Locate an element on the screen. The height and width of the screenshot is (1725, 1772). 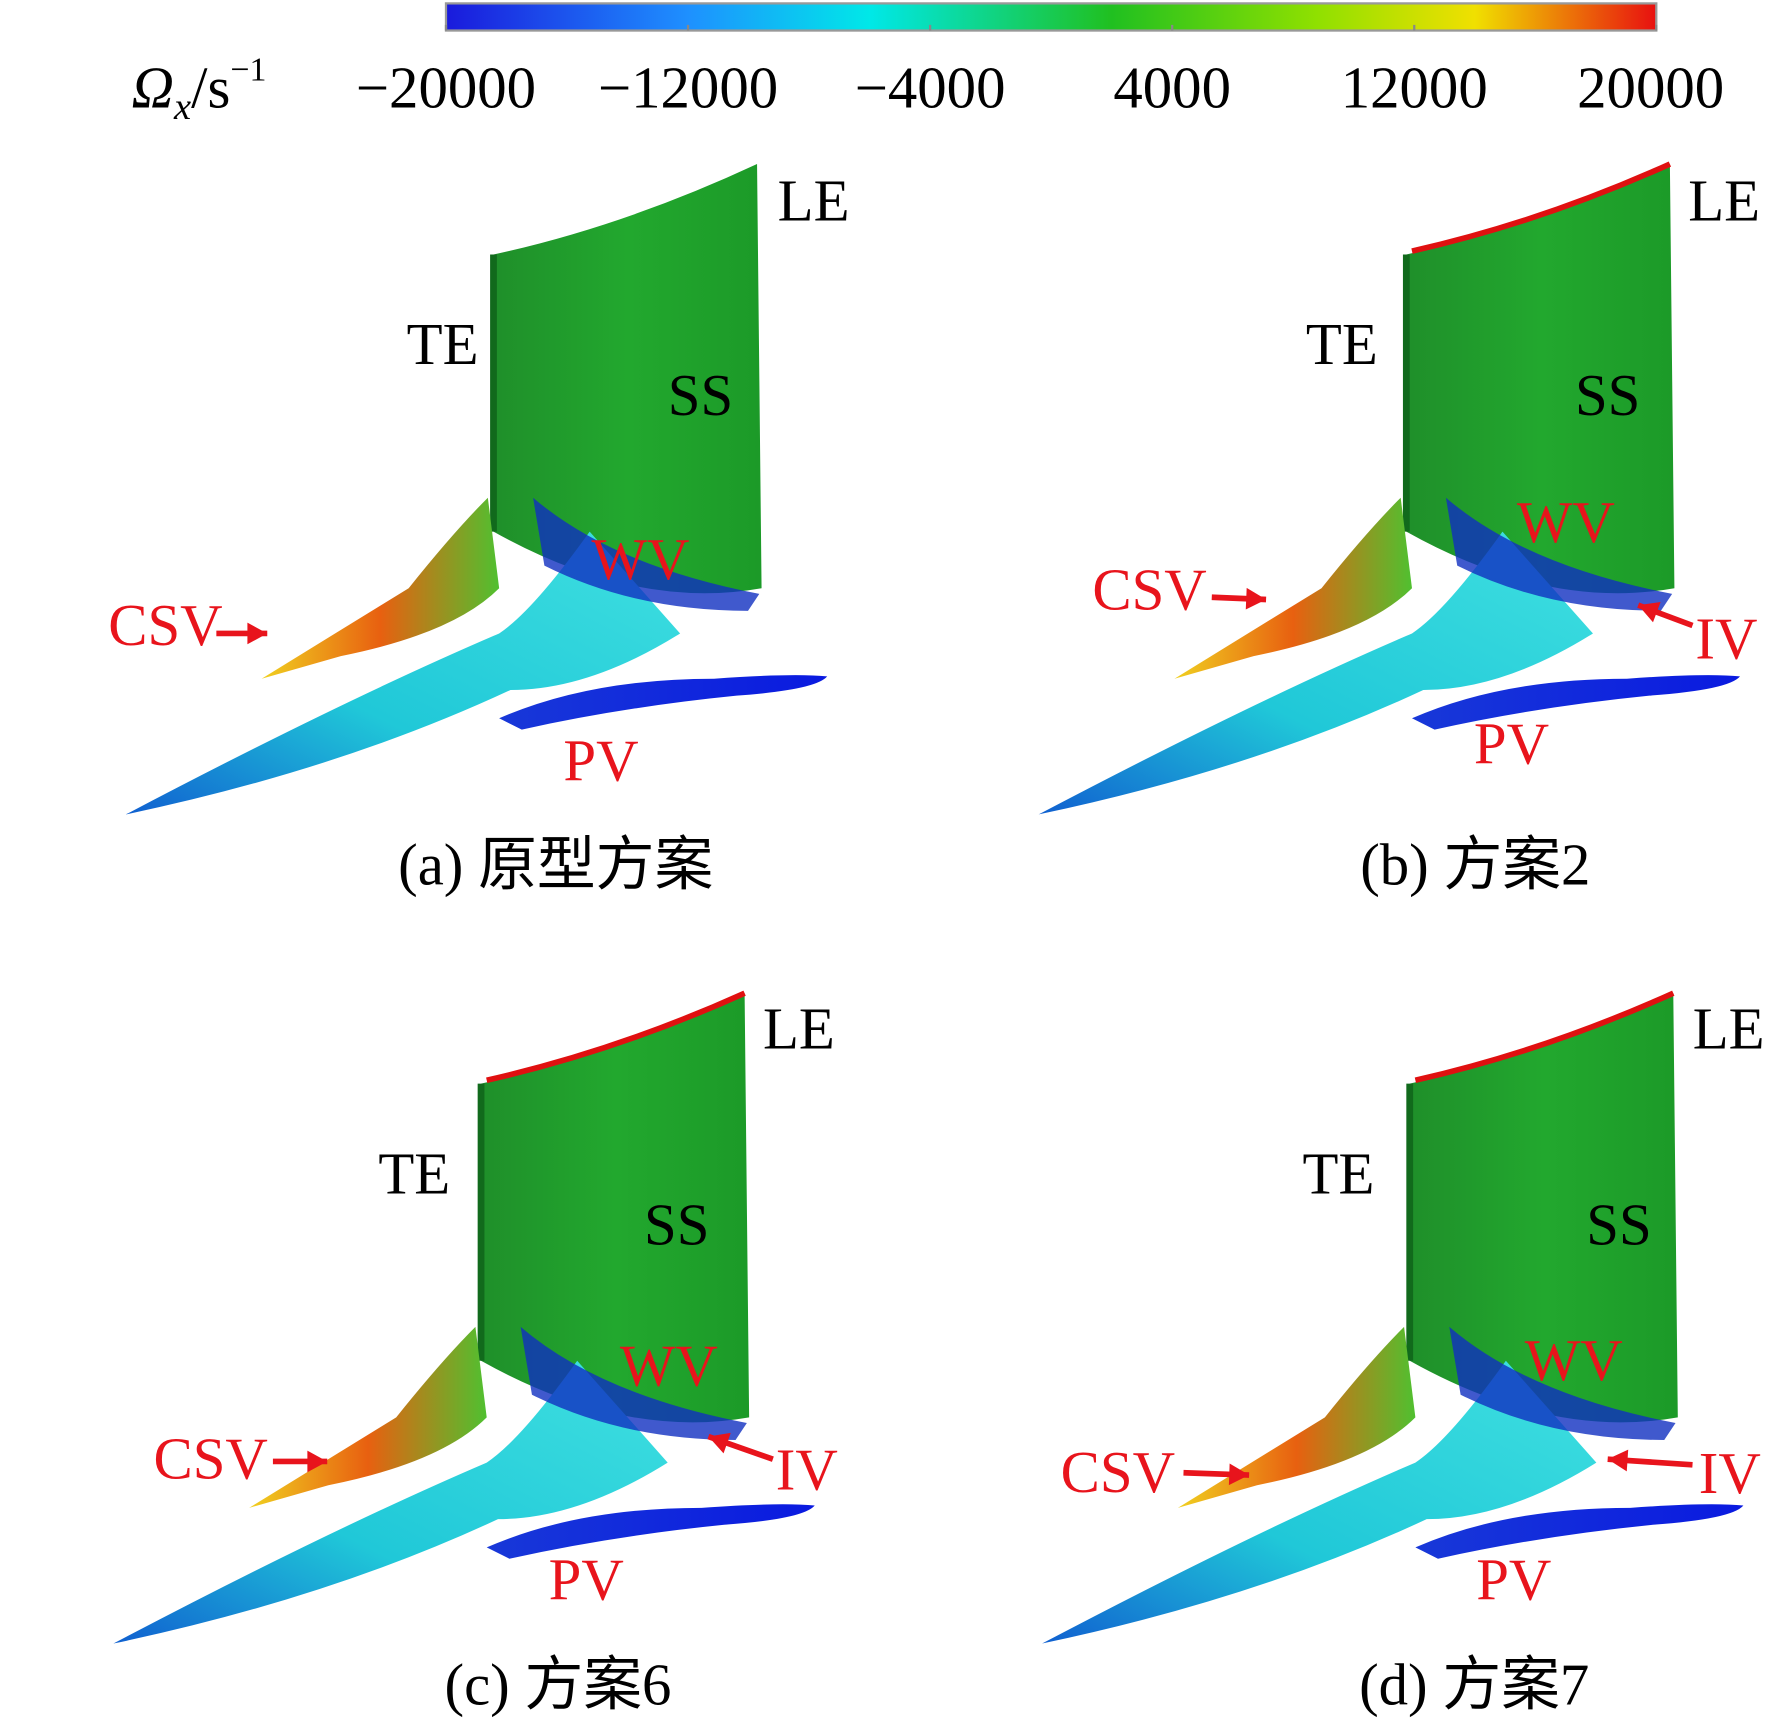
colorbar-tick-label: 12000 is located at coordinates (1414, 87).